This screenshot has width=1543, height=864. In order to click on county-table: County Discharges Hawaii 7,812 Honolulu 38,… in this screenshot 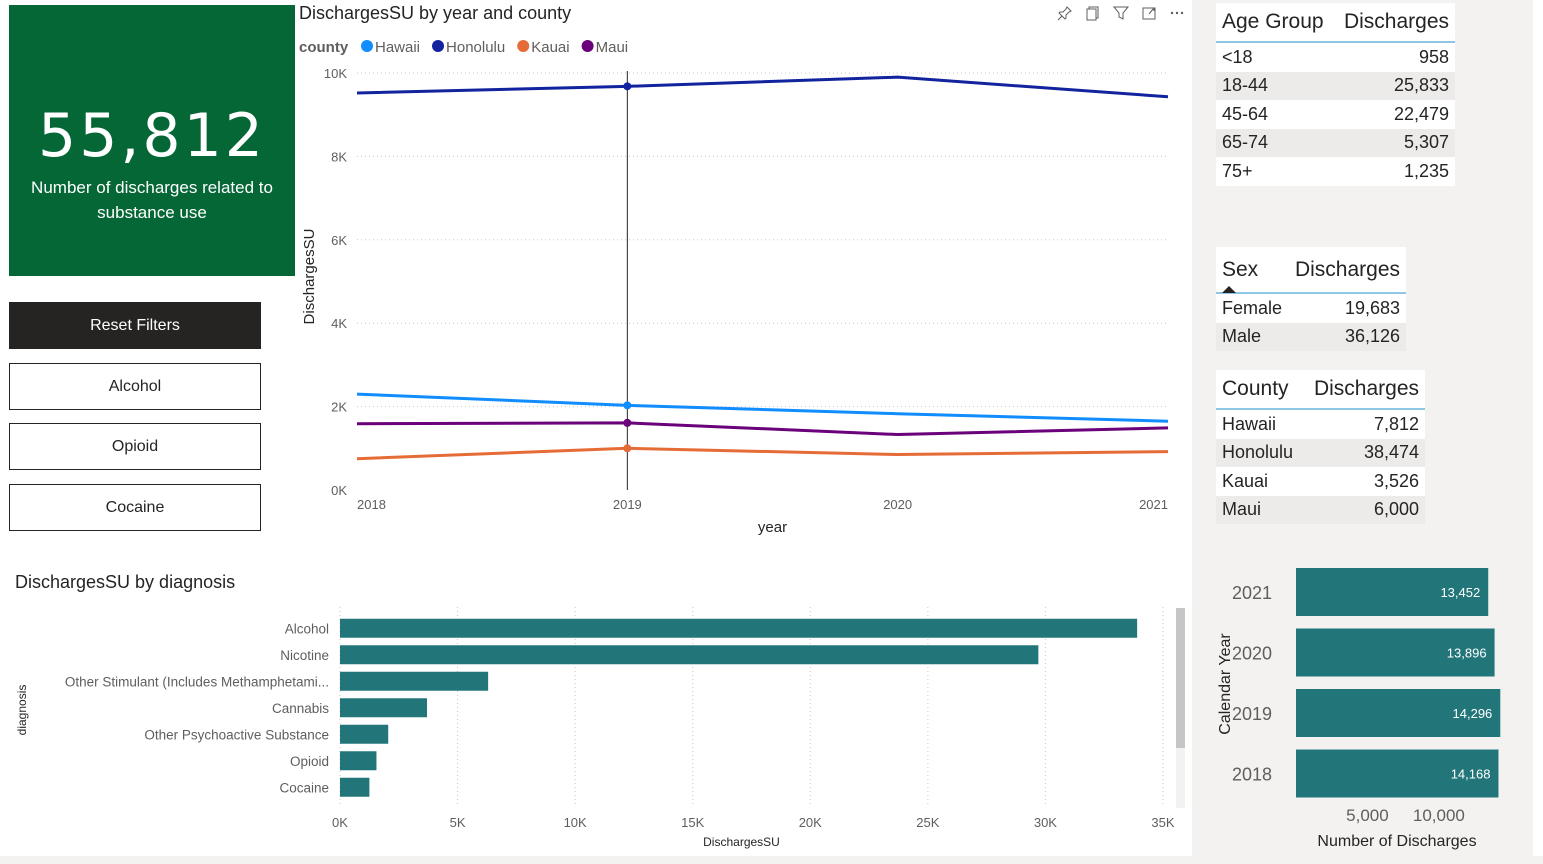, I will do `click(1320, 447)`.